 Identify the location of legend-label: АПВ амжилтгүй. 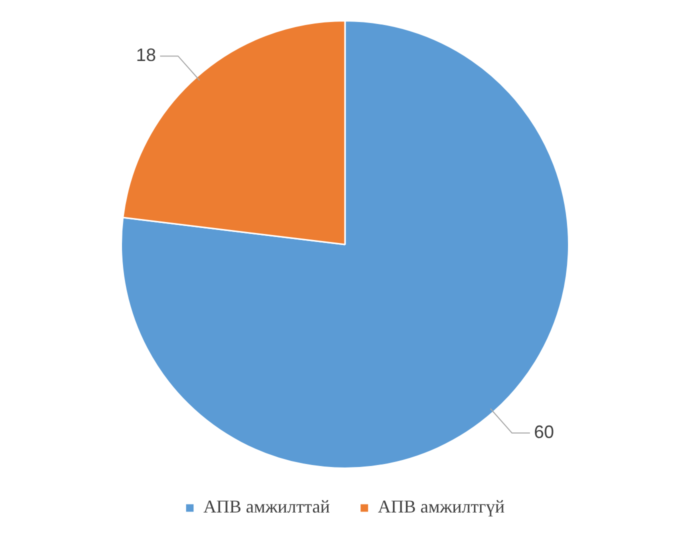
(442, 506).